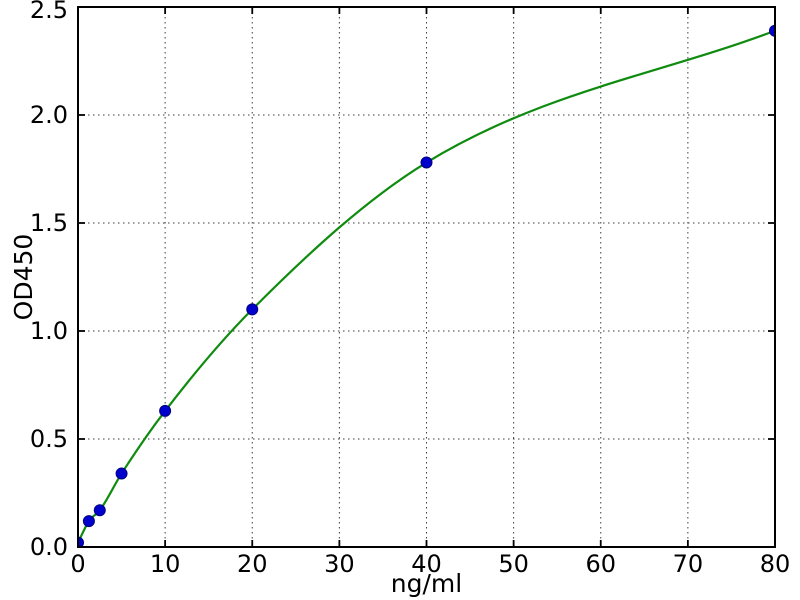 Image resolution: width=800 pixels, height=600 pixels. What do you see at coordinates (339, 564) in the screenshot?
I see `x-tick-label: 30` at bounding box center [339, 564].